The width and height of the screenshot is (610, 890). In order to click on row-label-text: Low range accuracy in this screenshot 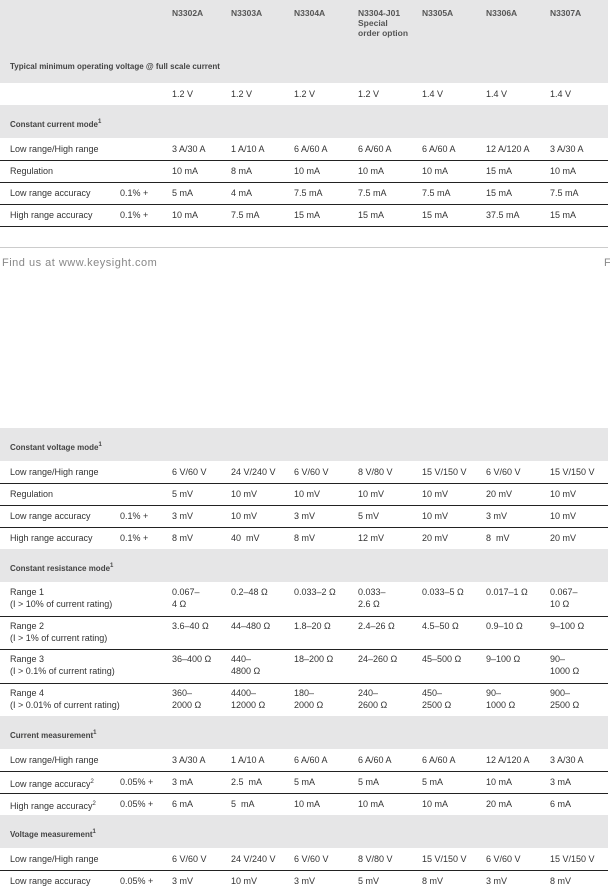, I will do `click(50, 784)`.